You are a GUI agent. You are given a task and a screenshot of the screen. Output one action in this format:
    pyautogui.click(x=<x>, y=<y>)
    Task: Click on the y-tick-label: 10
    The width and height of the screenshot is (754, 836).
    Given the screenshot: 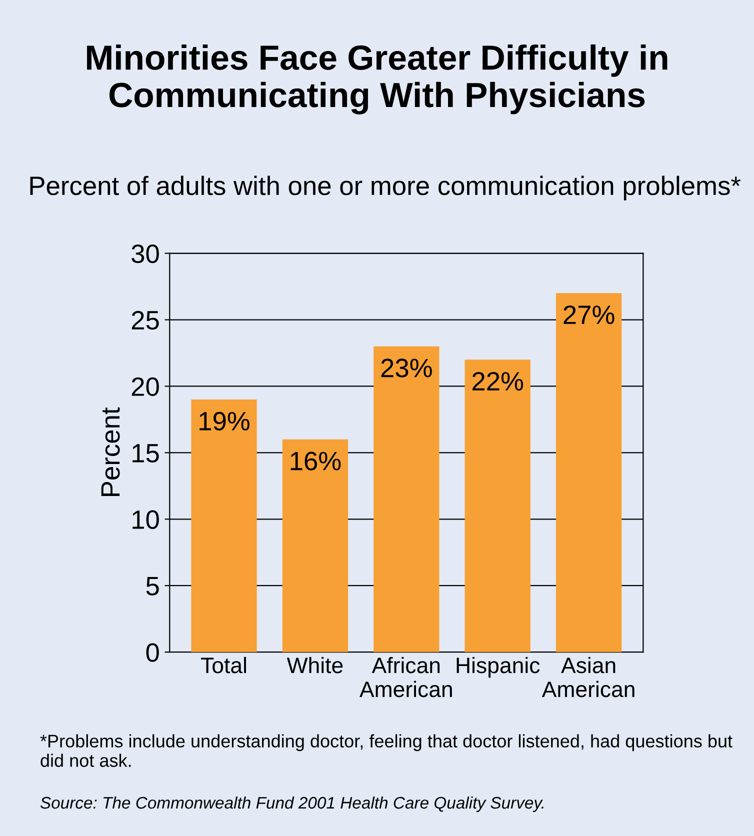 What is the action you would take?
    pyautogui.click(x=145, y=519)
    